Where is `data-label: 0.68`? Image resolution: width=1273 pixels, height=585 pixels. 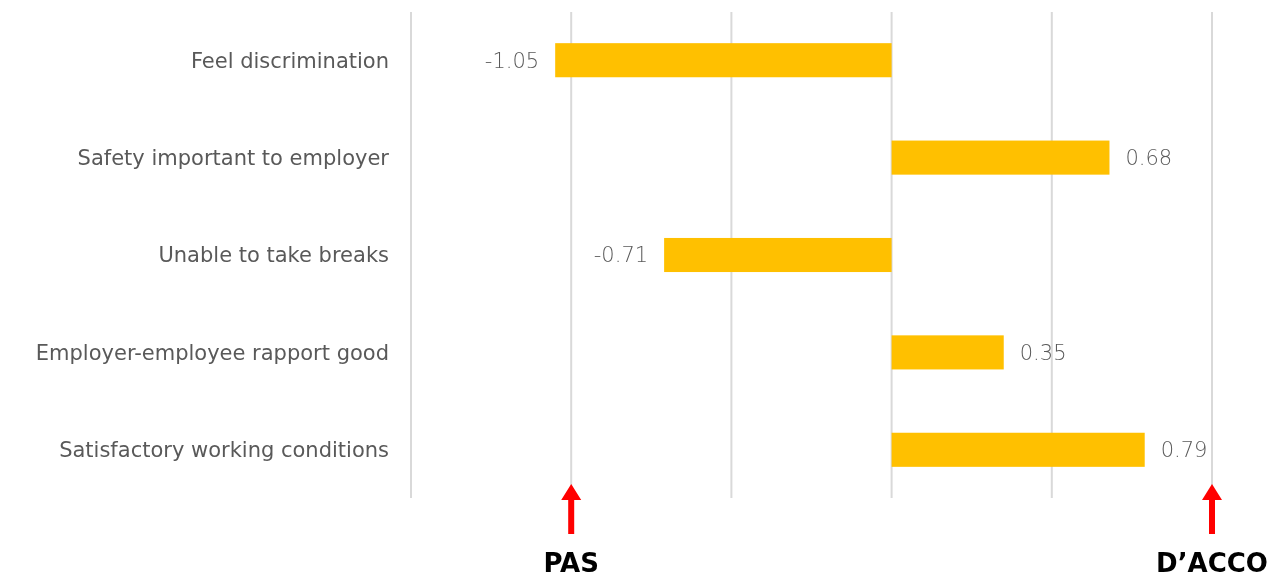
data-label: 0.68 is located at coordinates (1149, 157).